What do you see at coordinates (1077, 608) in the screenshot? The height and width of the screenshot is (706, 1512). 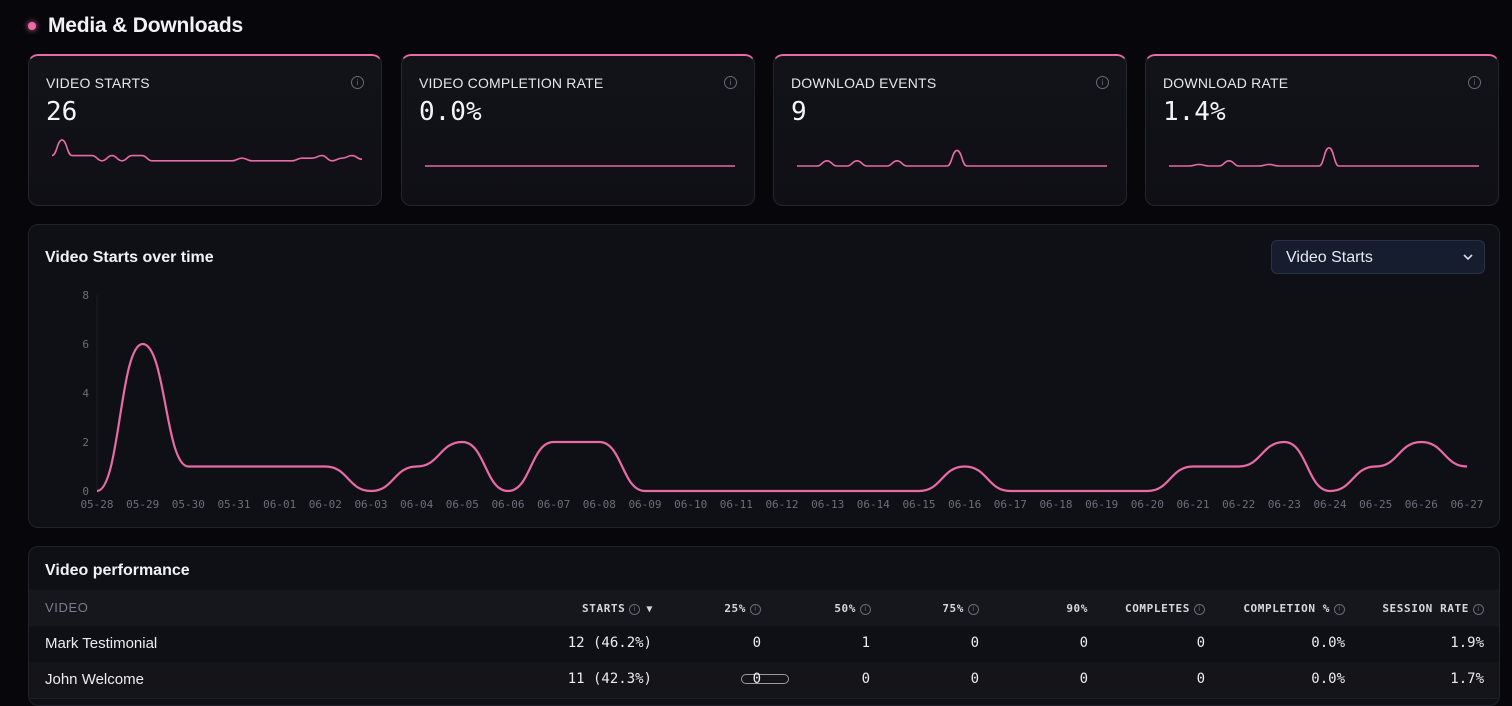 I see `col-header-90: 90%` at bounding box center [1077, 608].